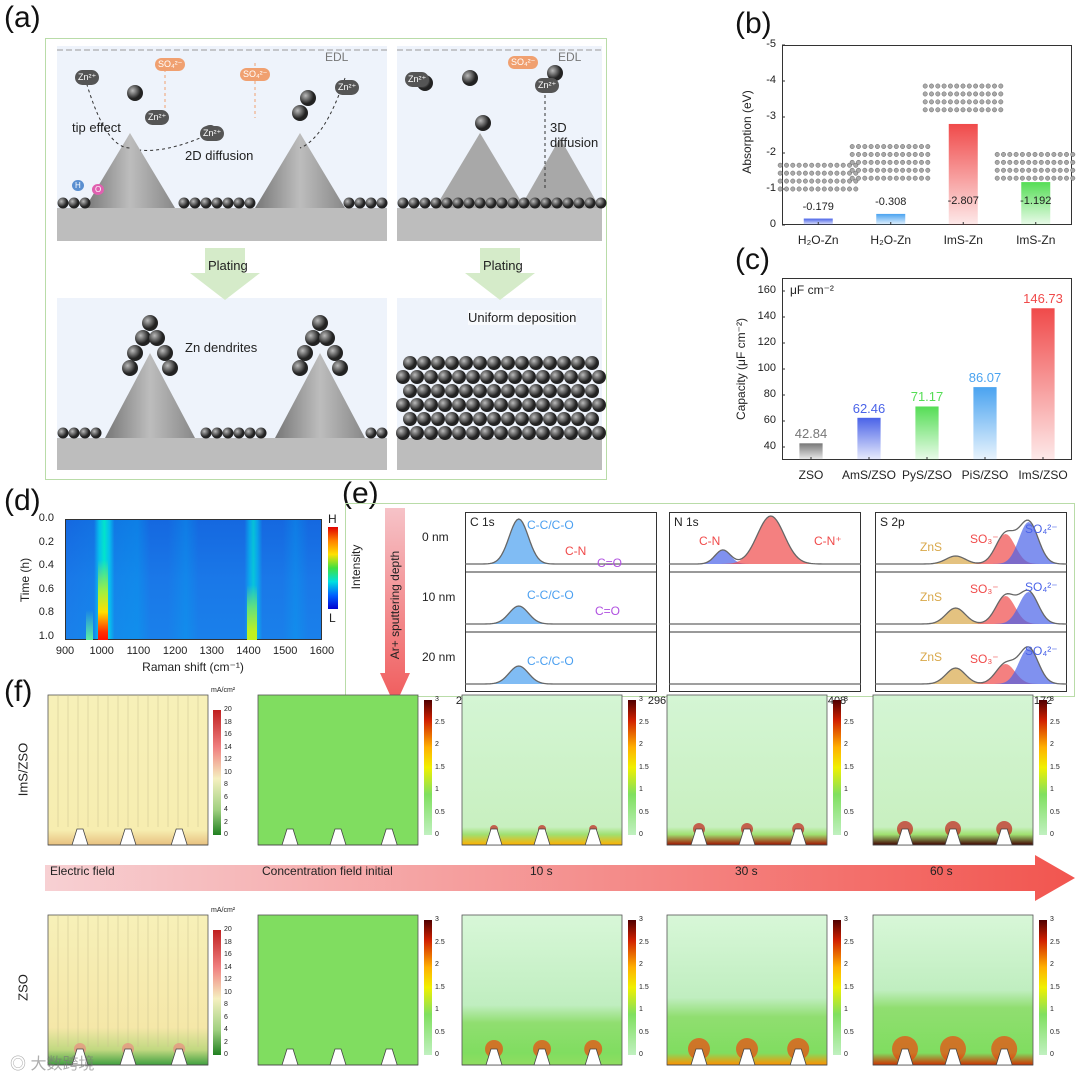 This screenshot has width=1080, height=1080. What do you see at coordinates (891, 201) in the screenshot?
I see `bar-value-label: -0.308` at bounding box center [891, 201].